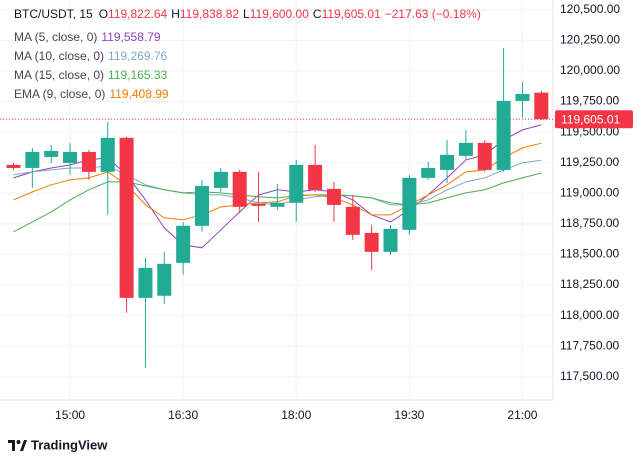  What do you see at coordinates (589, 254) in the screenshot?
I see `y-tick-label: 118,500.00` at bounding box center [589, 254].